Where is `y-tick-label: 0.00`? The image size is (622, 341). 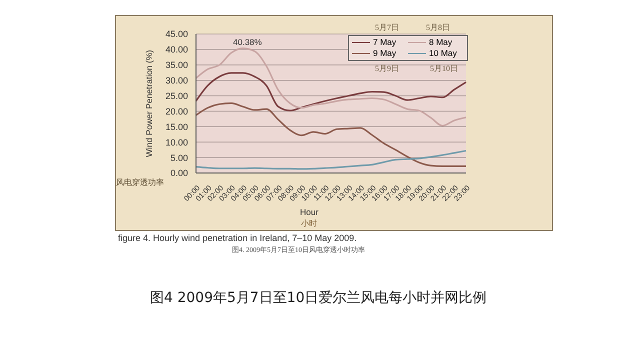
y-tick-label: 0.00 is located at coordinates (179, 173).